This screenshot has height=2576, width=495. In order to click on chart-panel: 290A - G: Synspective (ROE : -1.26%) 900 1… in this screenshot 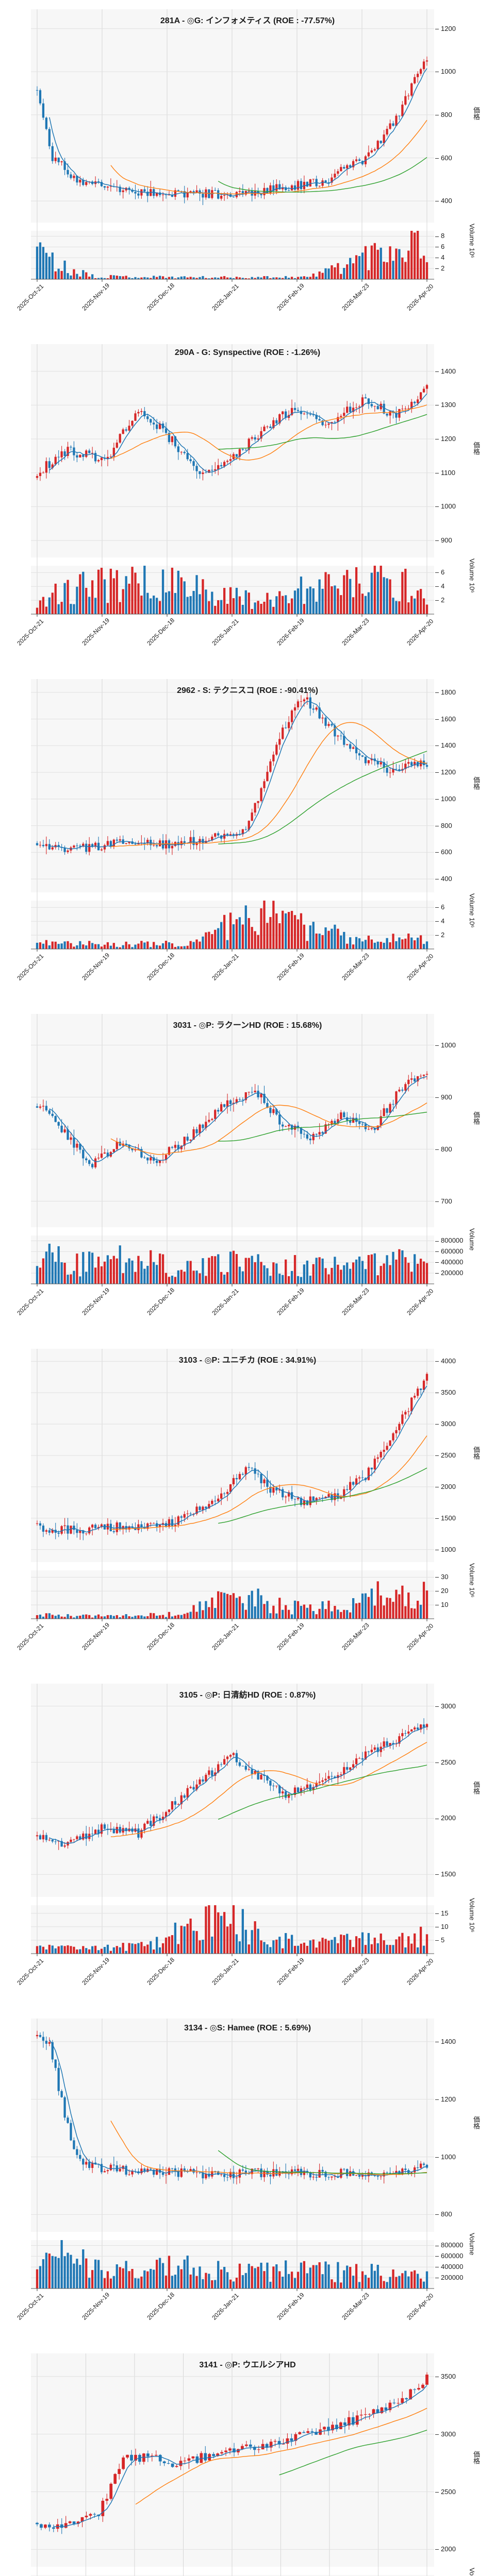, I will do `click(247, 502)`.